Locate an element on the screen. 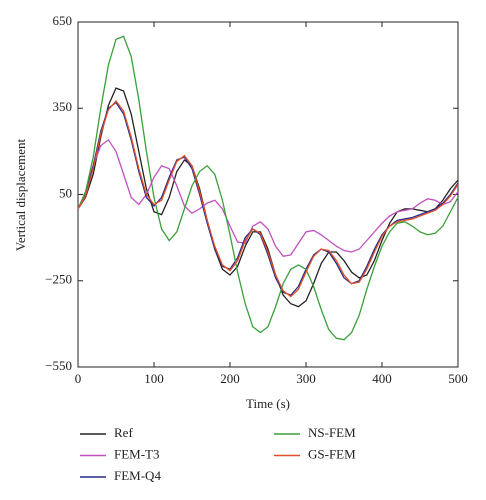  y-tick-label: 350 is located at coordinates (63, 106).